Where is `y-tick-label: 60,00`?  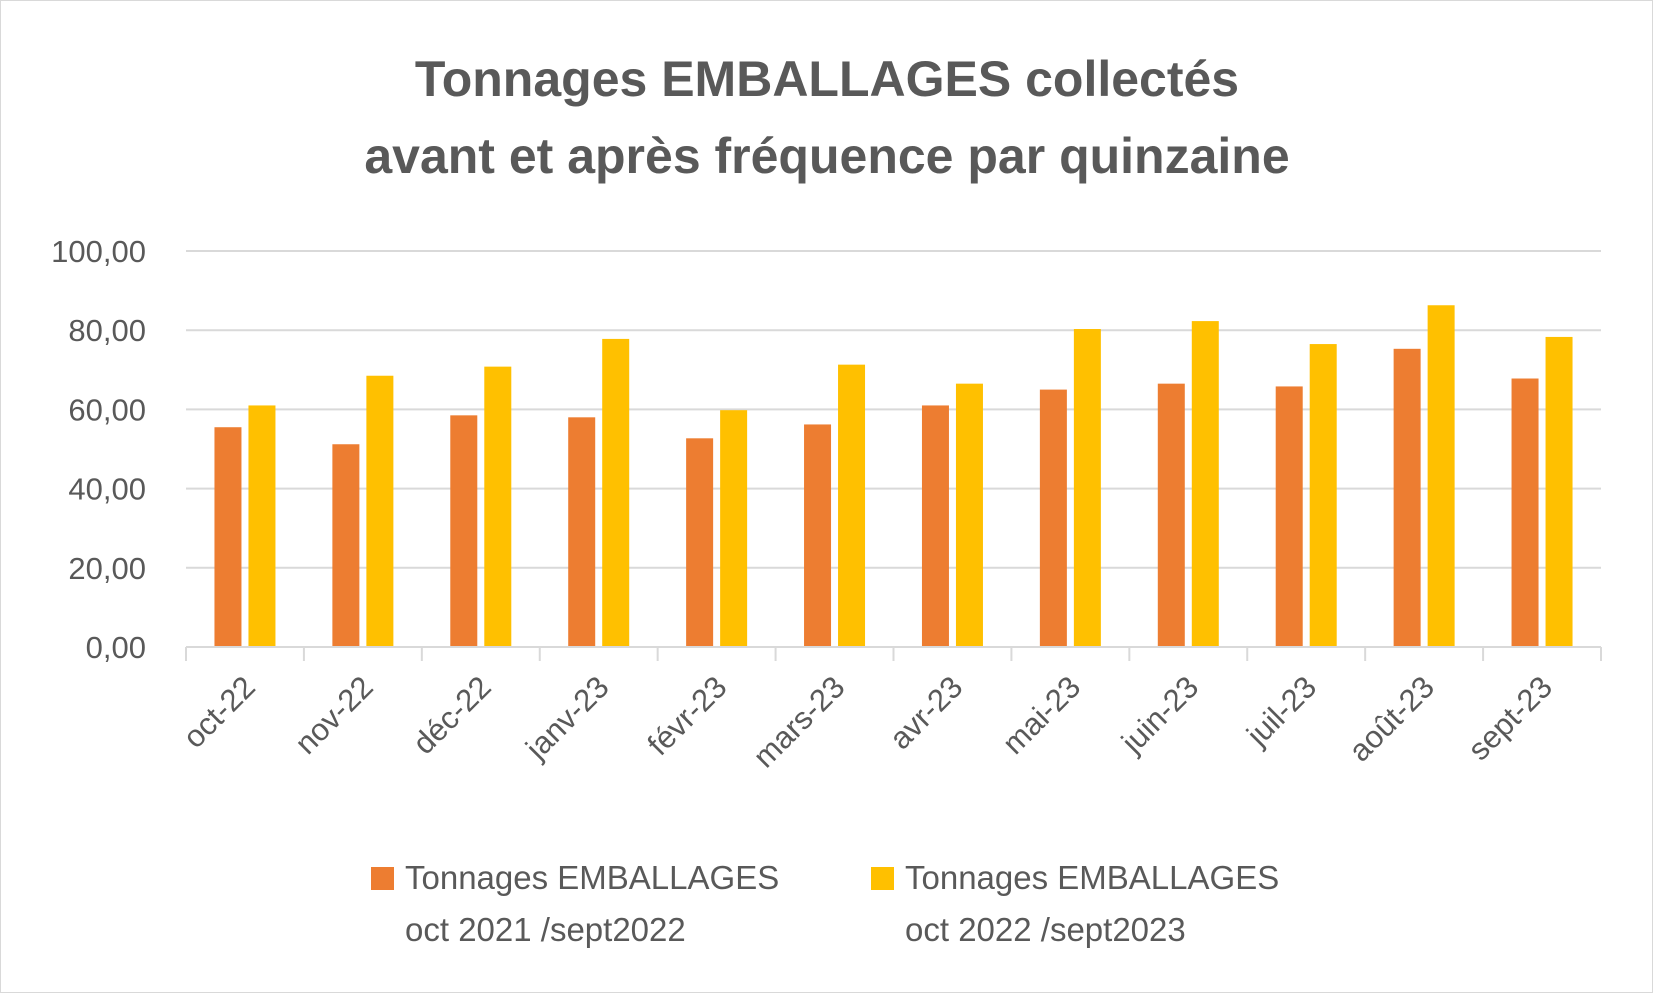 y-tick-label: 60,00 is located at coordinates (107, 409).